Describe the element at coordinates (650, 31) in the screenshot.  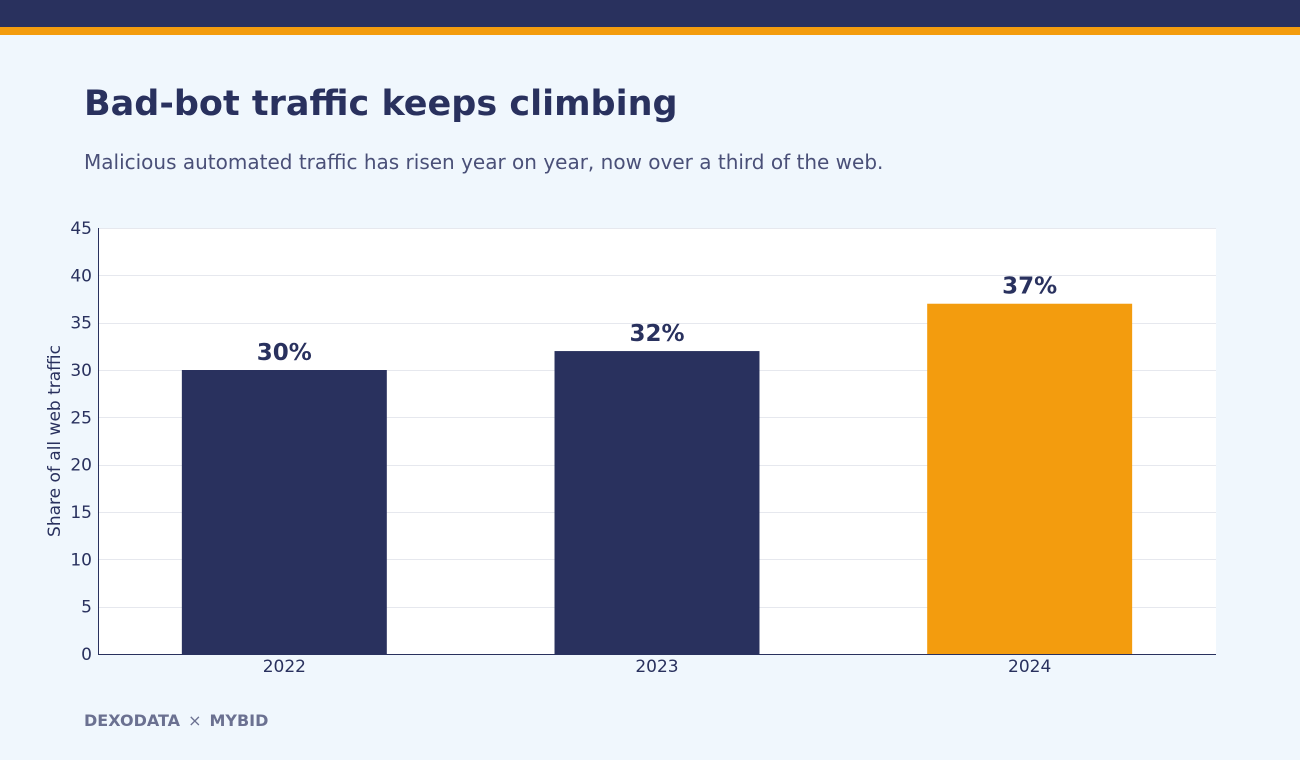
I see `accent-stripe` at that location.